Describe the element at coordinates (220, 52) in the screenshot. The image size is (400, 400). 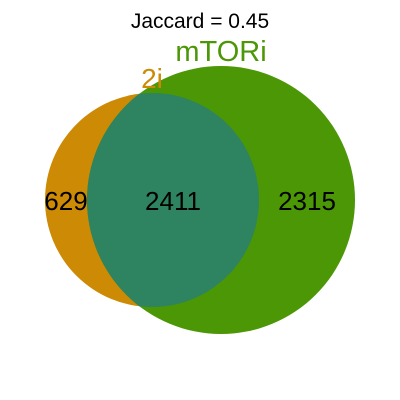
I see `set-label-mtori: mTORi` at that location.